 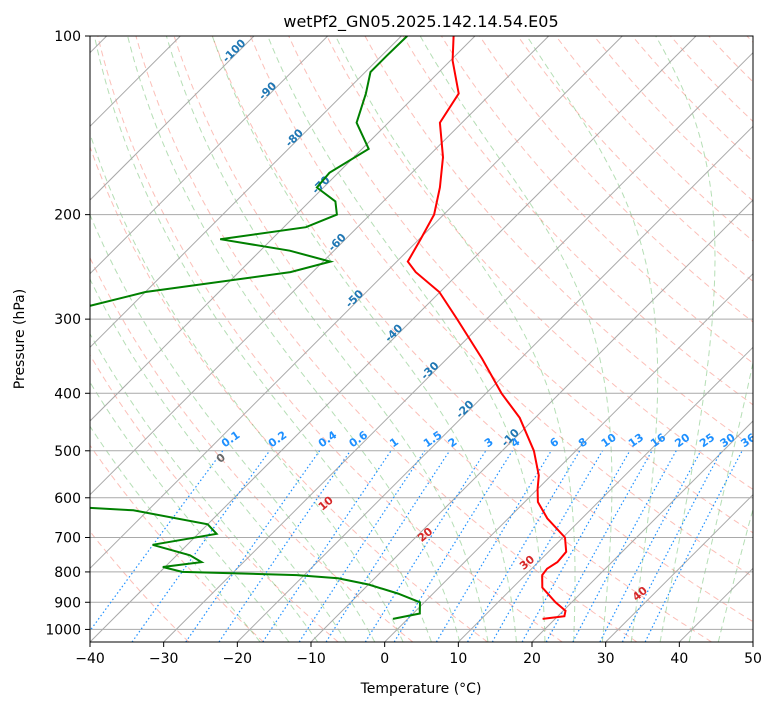 I want to click on mixing-ratio-label: 30, so click(x=728, y=441).